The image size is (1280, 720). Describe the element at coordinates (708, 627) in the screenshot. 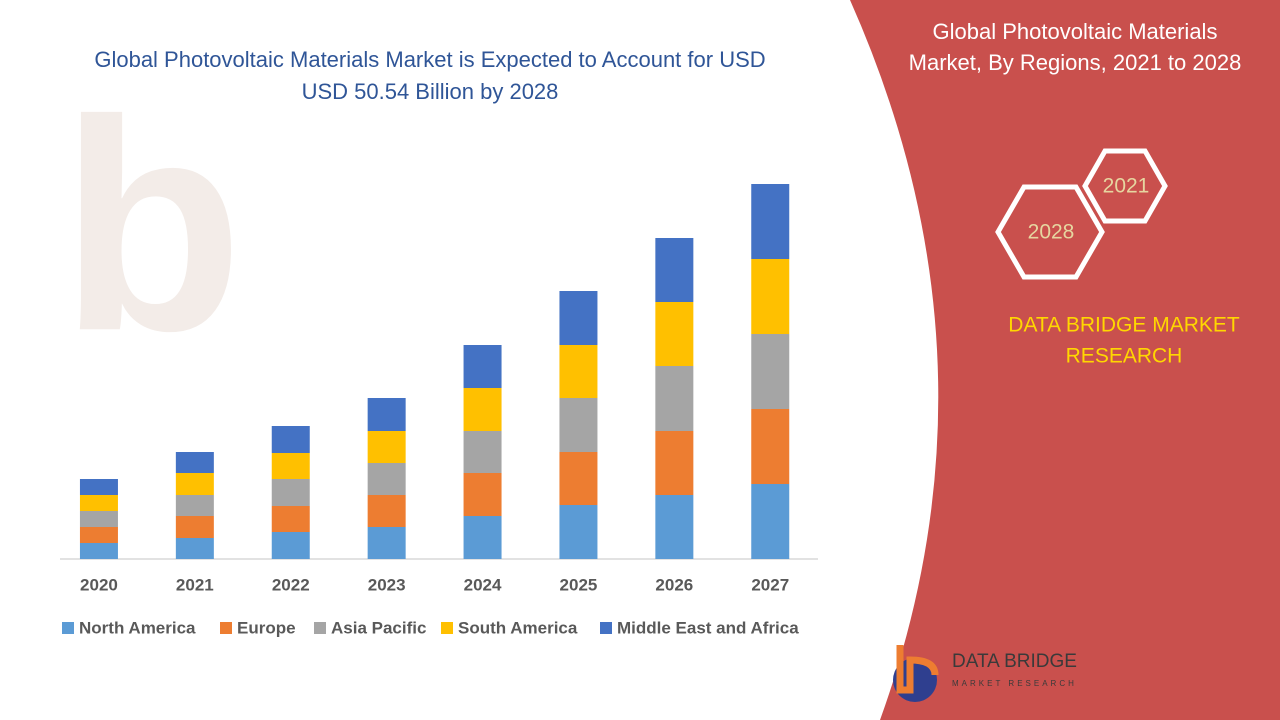

I see `legend-label: Middle East and Africa` at that location.